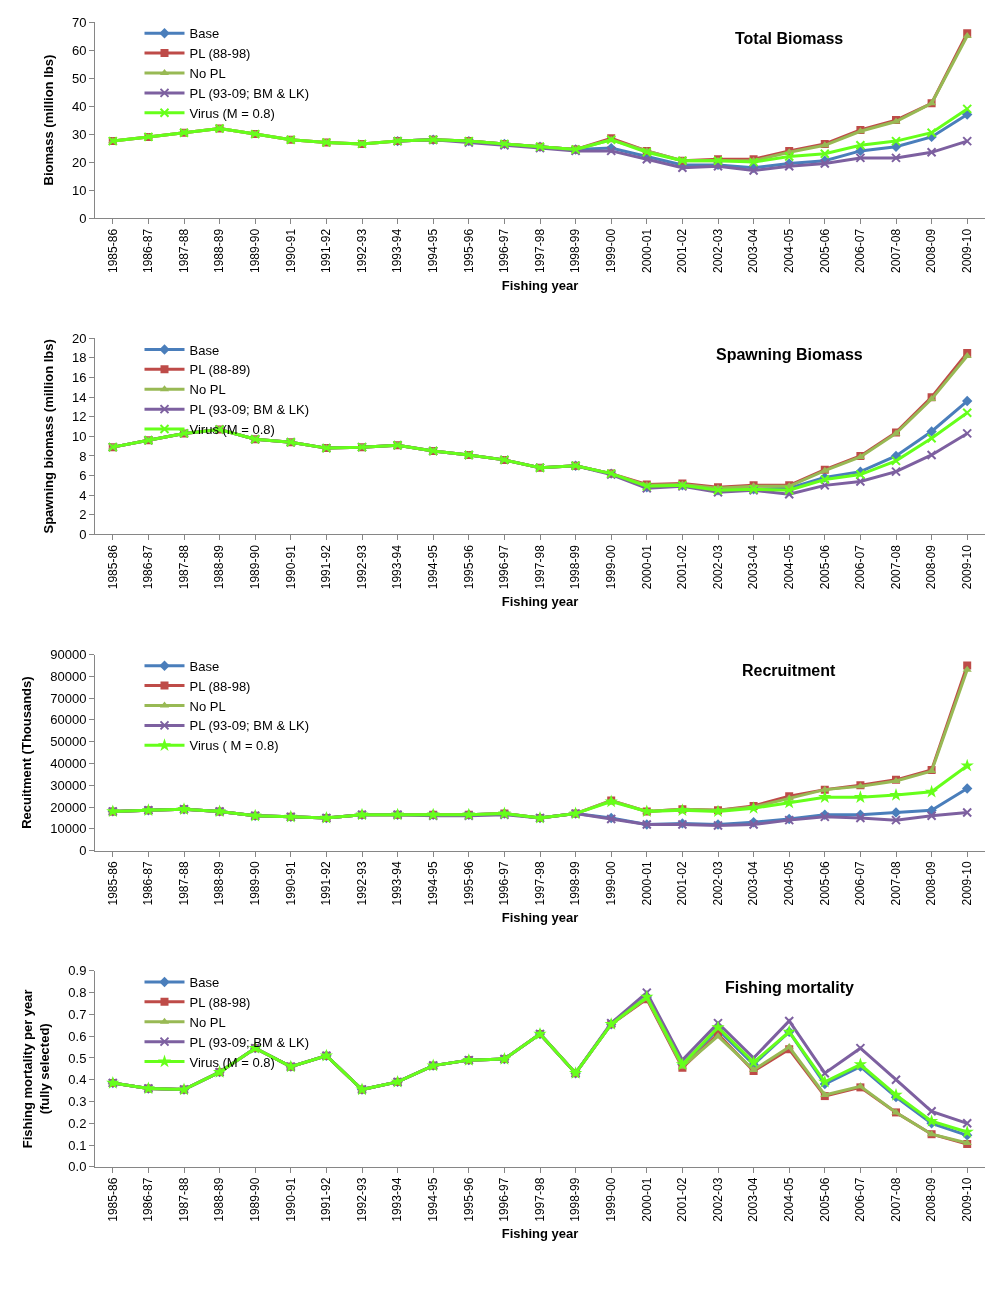 This screenshot has height=1300, width=1005. Describe the element at coordinates (83, 495) in the screenshot. I see `y-tick-label: 4` at that location.